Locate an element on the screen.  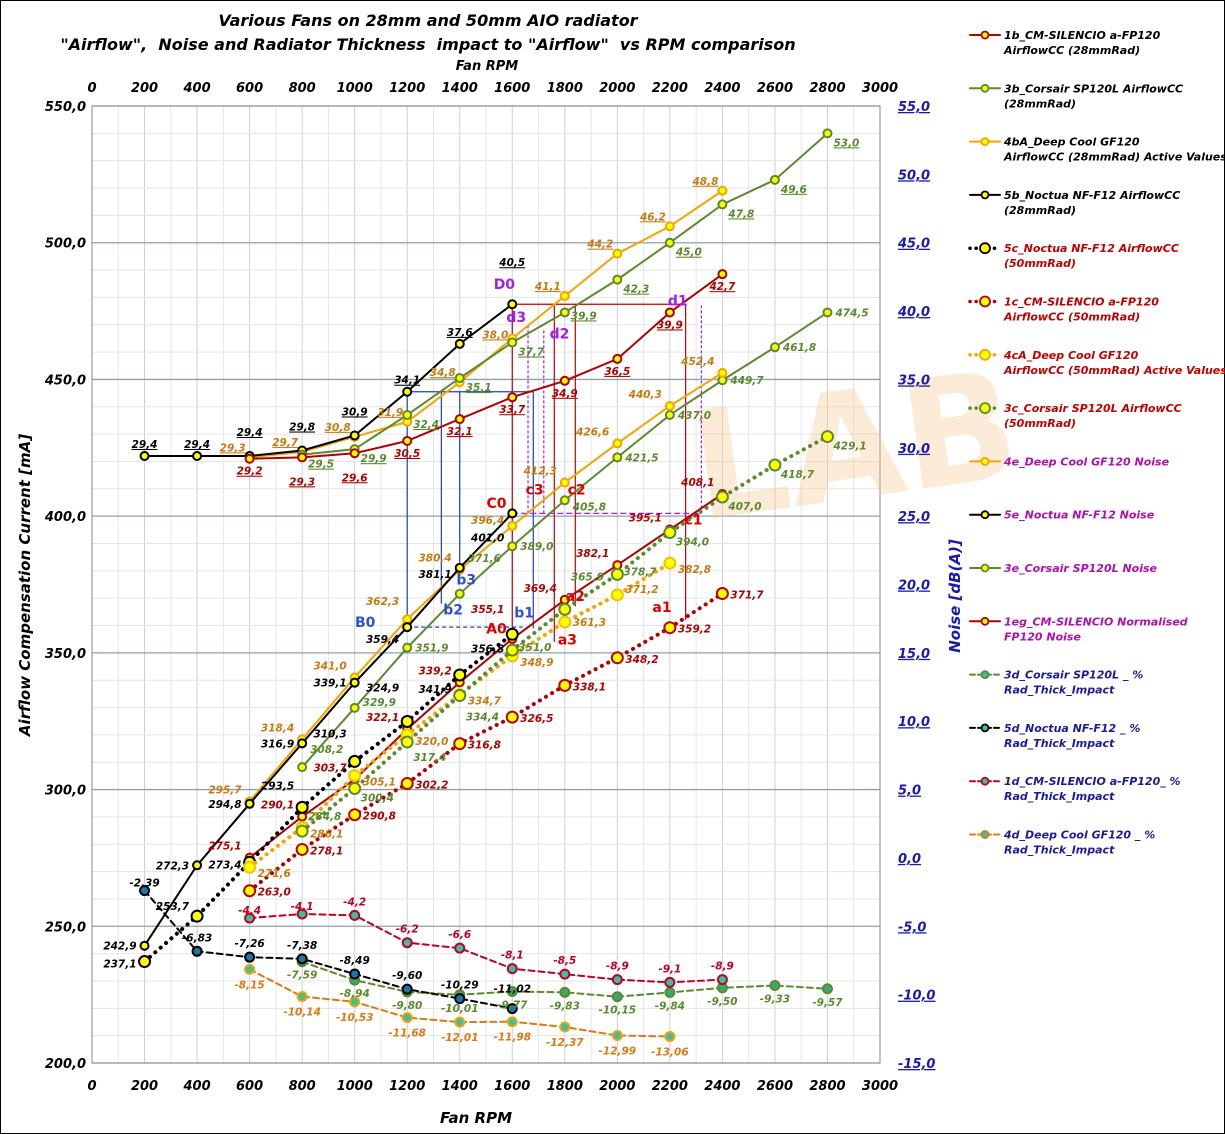
legend-label: 1eg_CM-SILENCIO Normalised FP120 Noise is located at coordinates (1096, 629).